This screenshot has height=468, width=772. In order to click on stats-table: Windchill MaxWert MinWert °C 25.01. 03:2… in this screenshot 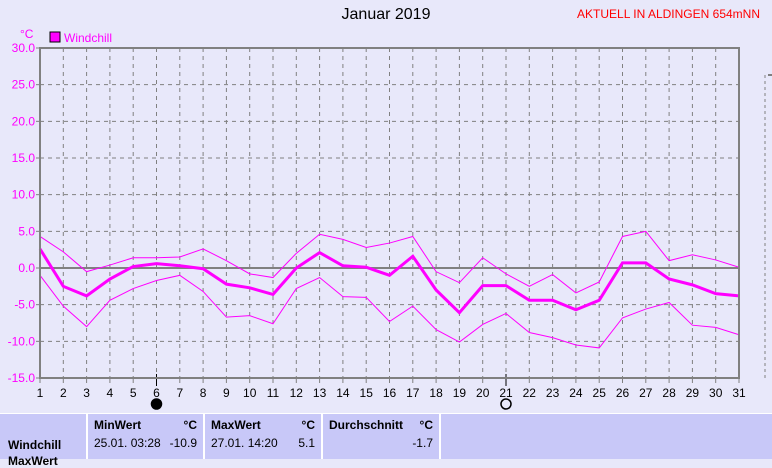, I will do `click(386, 440)`.